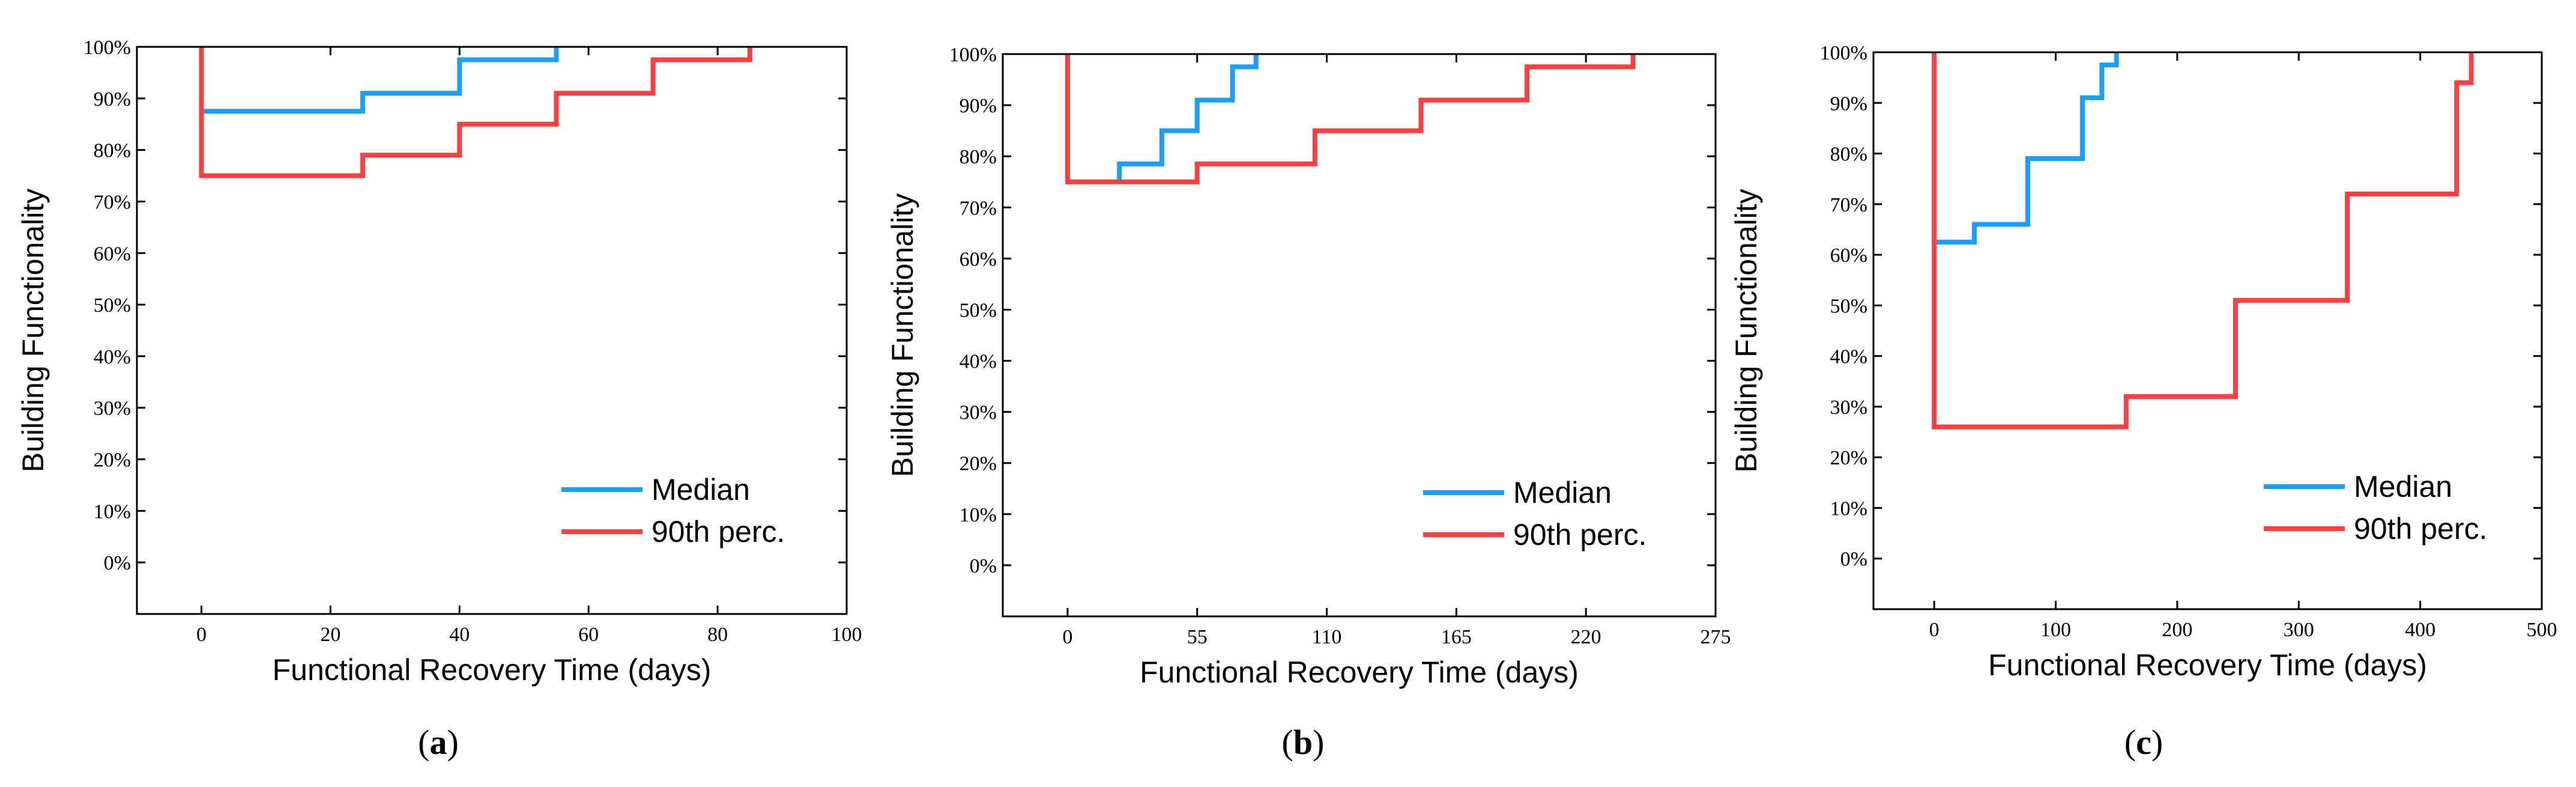 The height and width of the screenshot is (787, 2576). Describe the element at coordinates (2143, 742) in the screenshot. I see `panel-caption: (c)` at that location.